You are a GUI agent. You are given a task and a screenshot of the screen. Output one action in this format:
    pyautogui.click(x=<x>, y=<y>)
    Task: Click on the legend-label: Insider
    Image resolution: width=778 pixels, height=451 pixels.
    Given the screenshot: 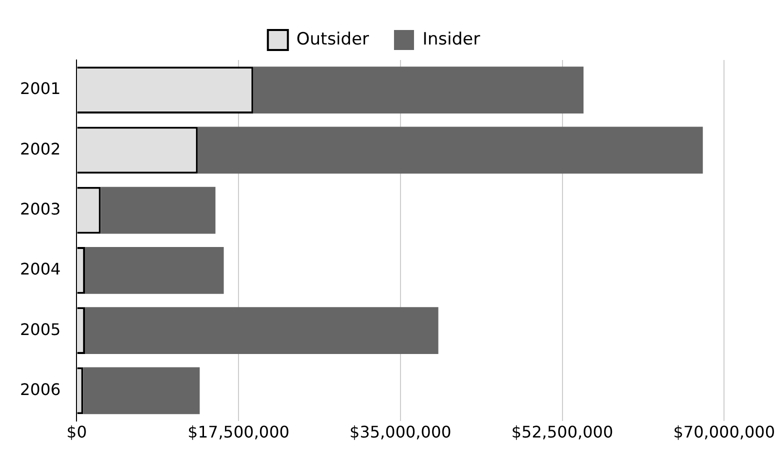 What is the action you would take?
    pyautogui.click(x=451, y=39)
    